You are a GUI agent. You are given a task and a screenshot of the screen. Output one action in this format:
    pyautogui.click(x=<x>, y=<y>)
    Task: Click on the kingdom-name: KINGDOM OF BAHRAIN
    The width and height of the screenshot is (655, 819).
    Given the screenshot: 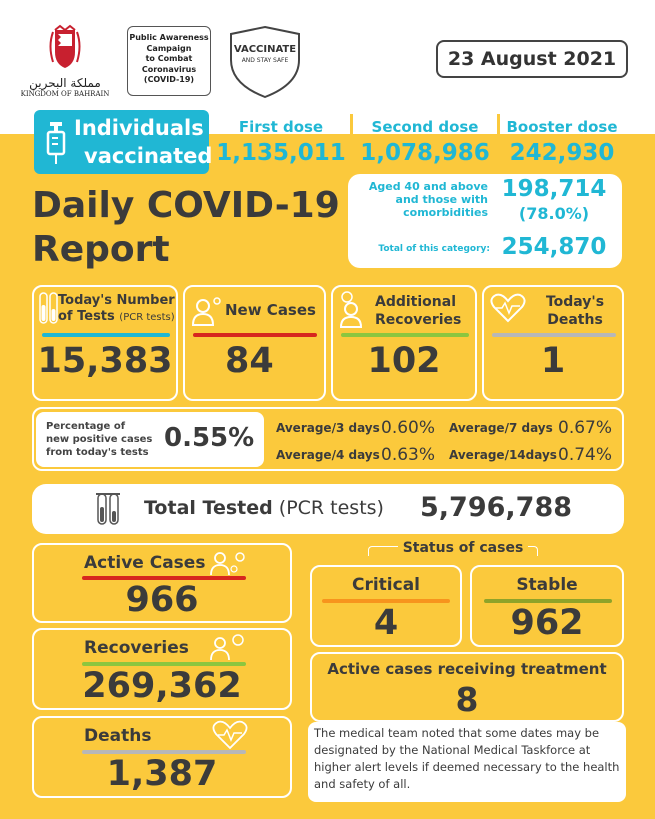 What is the action you would take?
    pyautogui.click(x=65, y=94)
    